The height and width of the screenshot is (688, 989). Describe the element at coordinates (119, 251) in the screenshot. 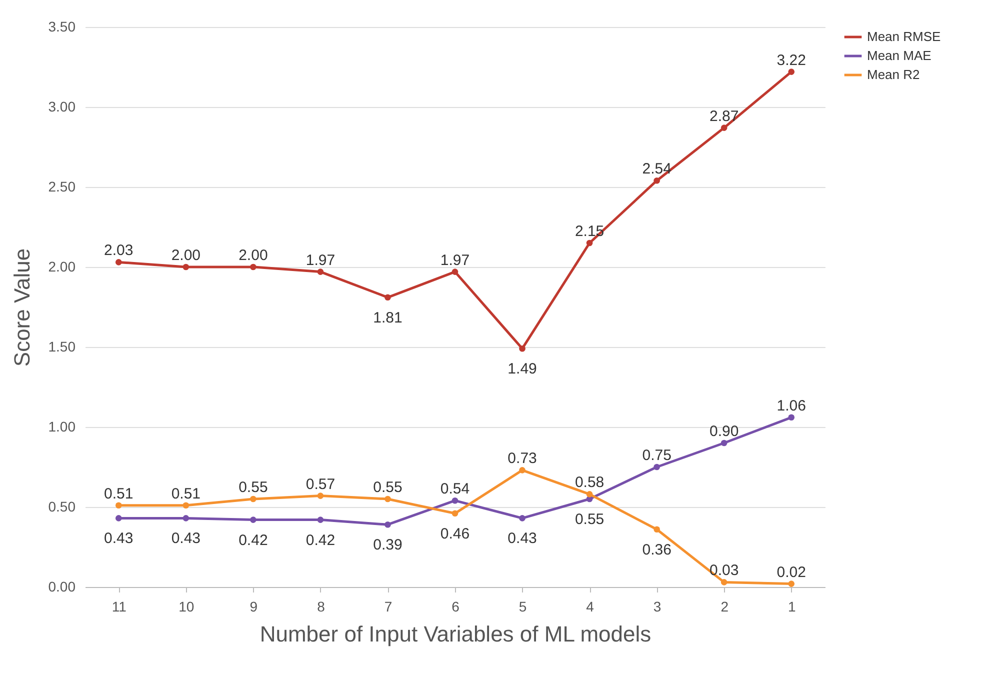

I see `data-label: 2.03` at that location.